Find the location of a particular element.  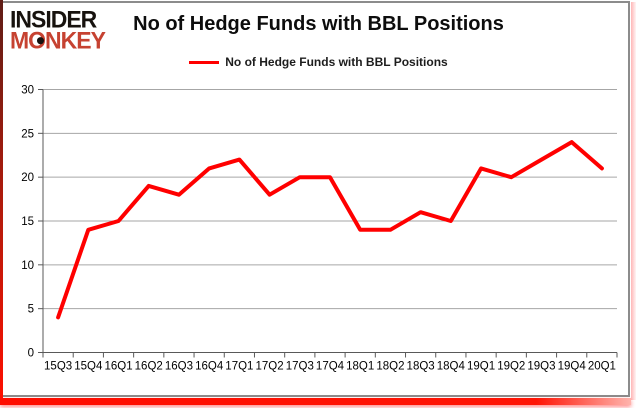

x-tick-label: 15Q3 is located at coordinates (58, 367).